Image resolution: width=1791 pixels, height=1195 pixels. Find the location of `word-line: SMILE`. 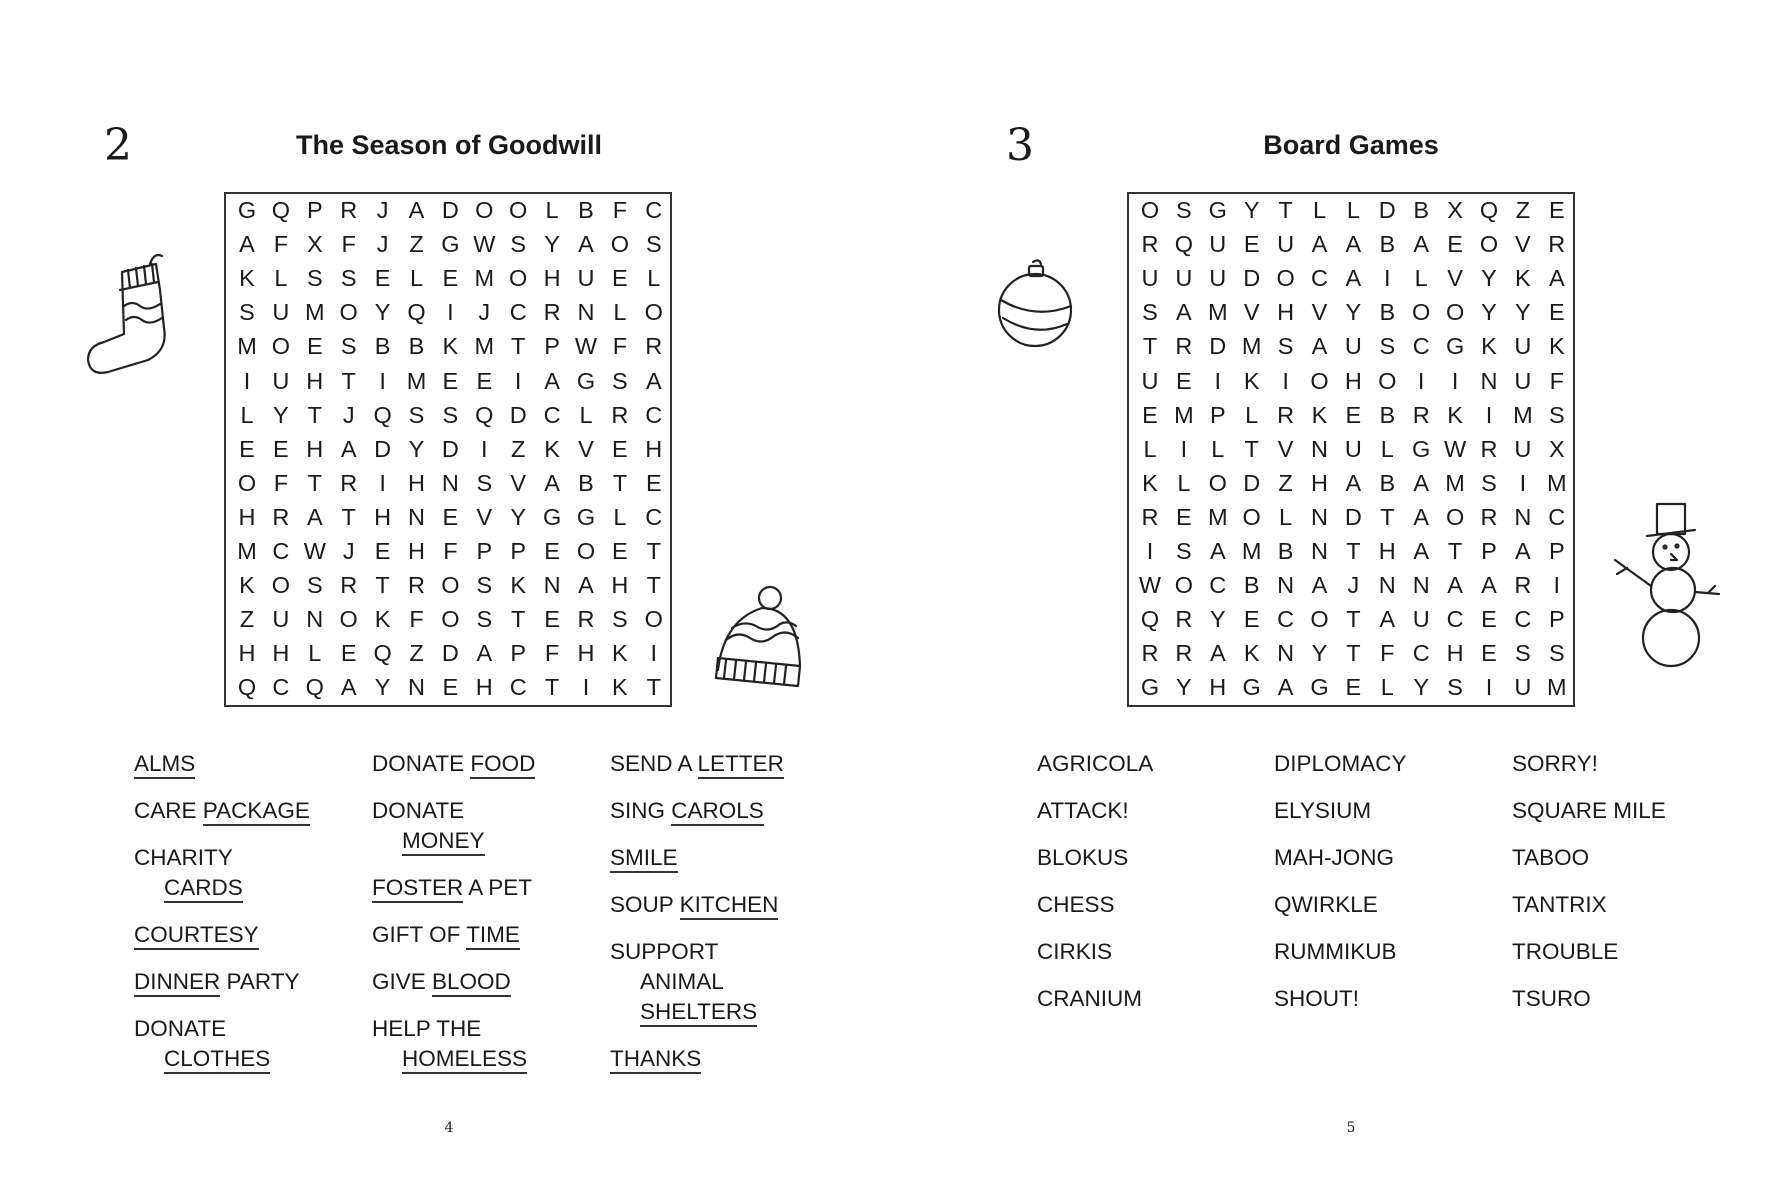

word-line: SMILE is located at coordinates (697, 858).